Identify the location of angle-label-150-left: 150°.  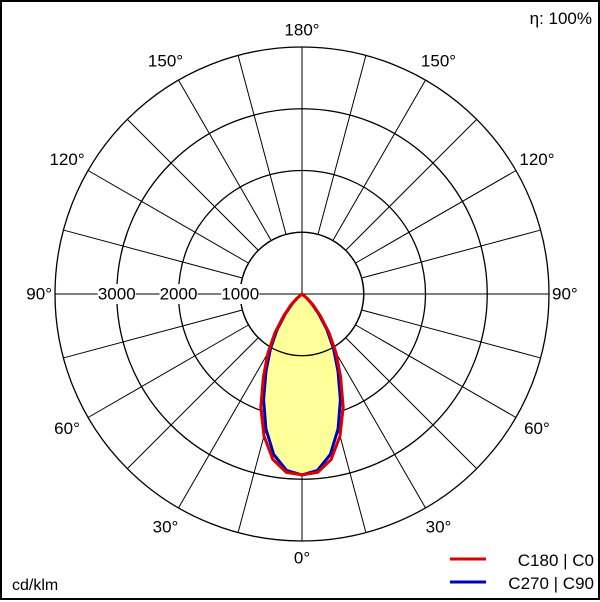
(165, 61).